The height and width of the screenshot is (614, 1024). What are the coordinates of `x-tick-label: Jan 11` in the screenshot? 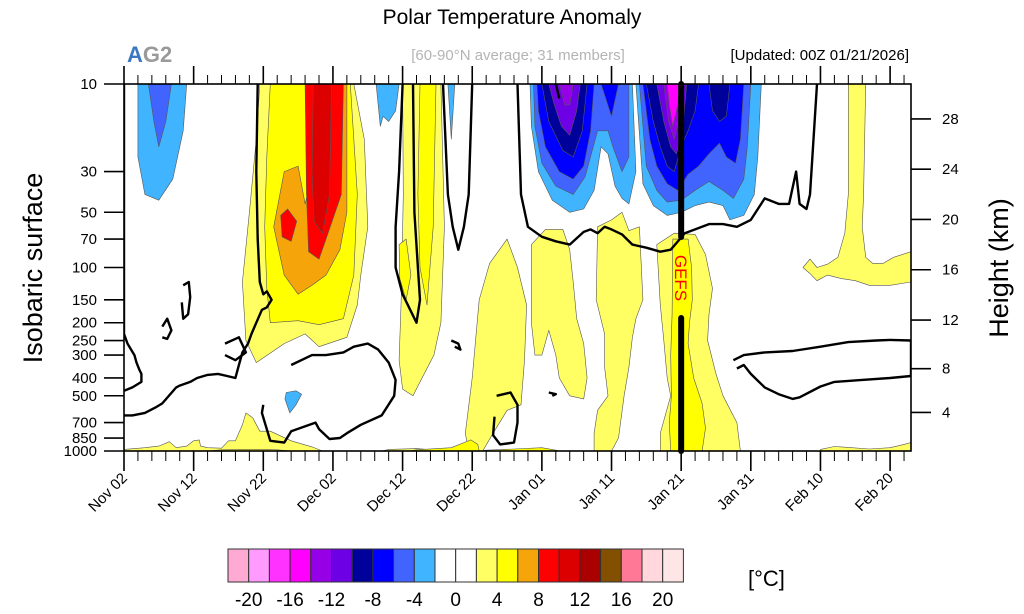 It's located at (596, 491).